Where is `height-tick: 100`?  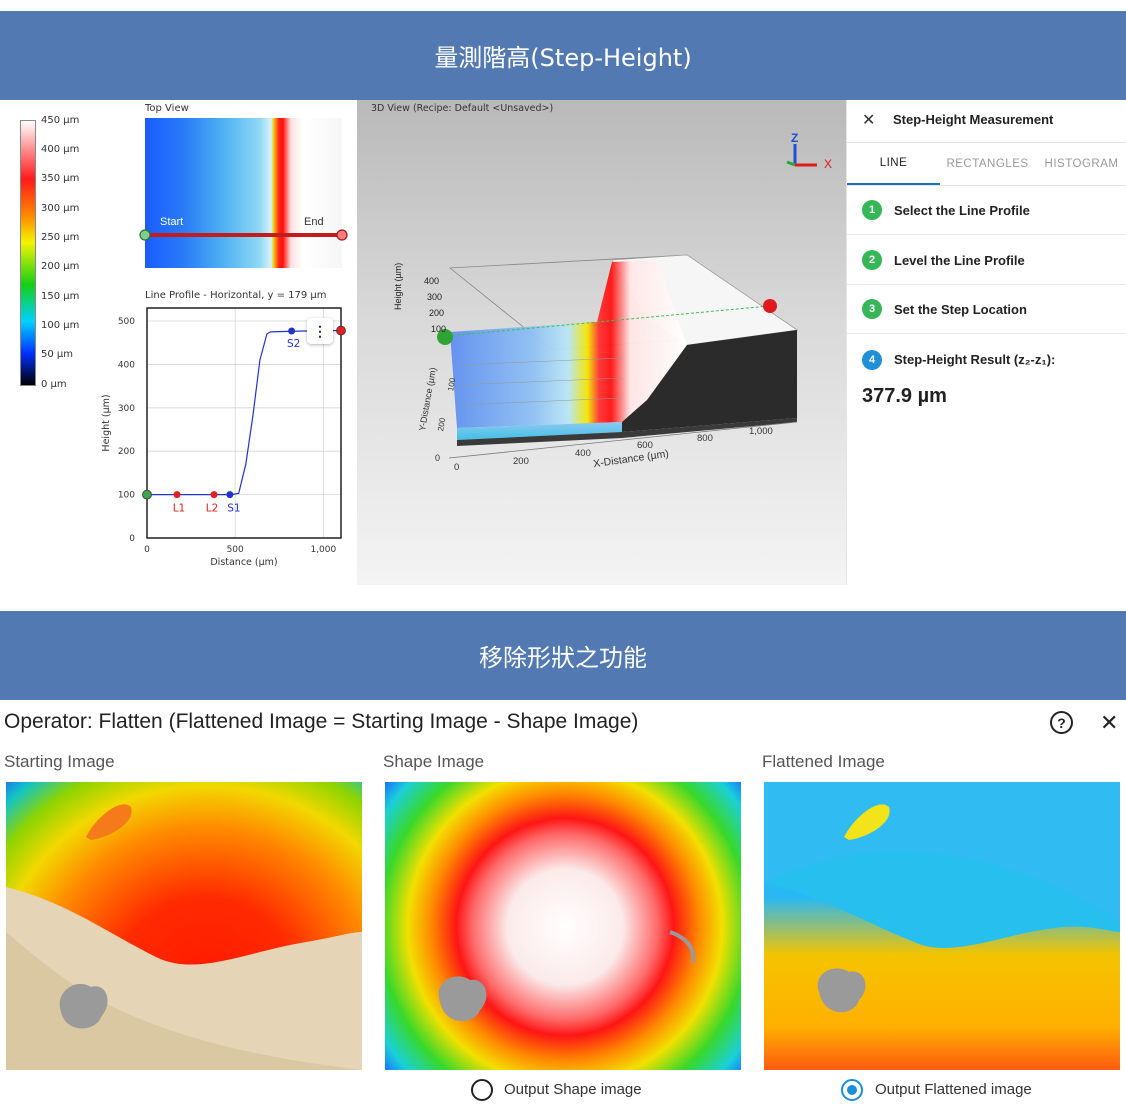 height-tick: 100 is located at coordinates (439, 329).